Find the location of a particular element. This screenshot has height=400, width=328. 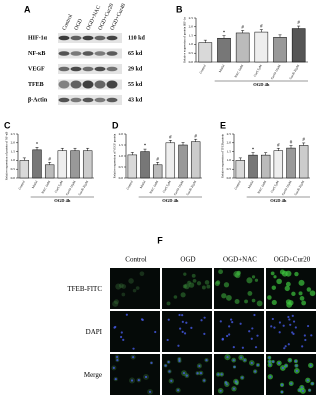

column-label: Control is located at coordinates (135, 260).